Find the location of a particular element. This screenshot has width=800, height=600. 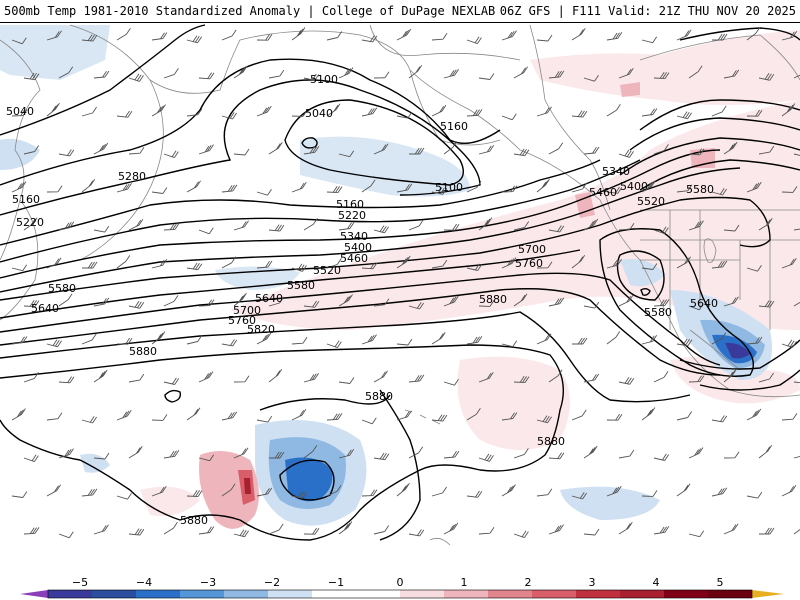

contour-label: 5520 is located at coordinates (651, 201).